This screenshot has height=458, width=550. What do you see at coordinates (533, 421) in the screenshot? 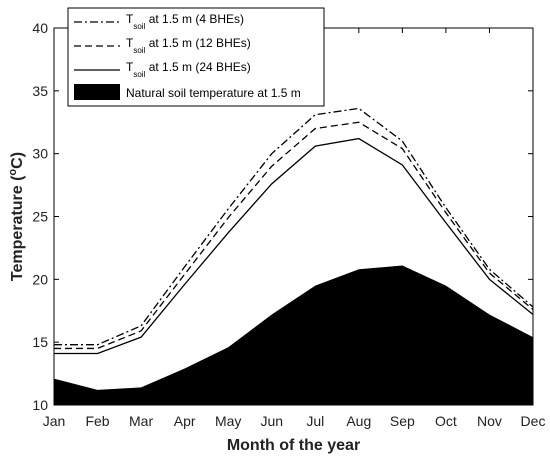
I see `x-tick-label: Dec` at bounding box center [533, 421].